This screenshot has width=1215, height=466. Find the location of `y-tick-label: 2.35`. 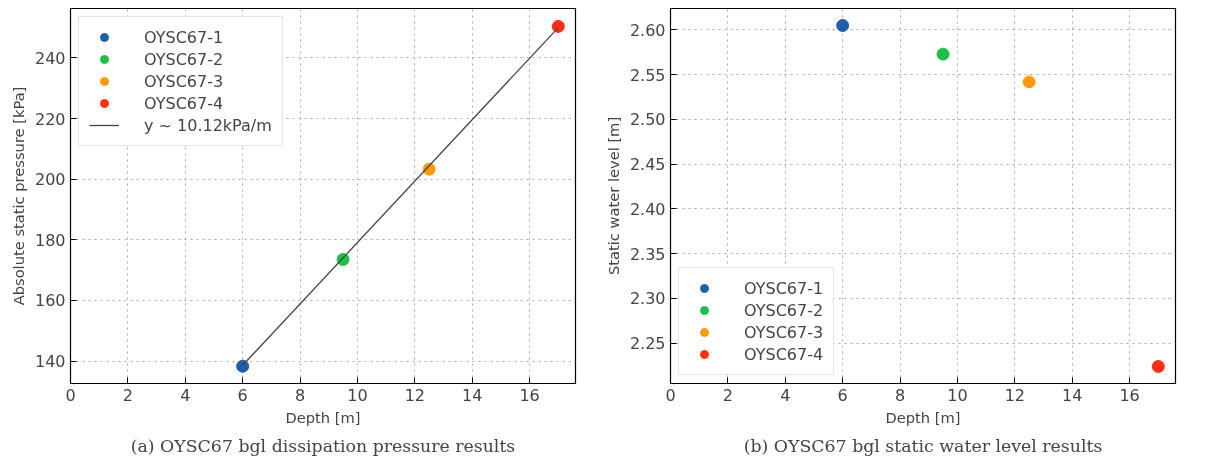

y-tick-label: 2.35 is located at coordinates (647, 254).